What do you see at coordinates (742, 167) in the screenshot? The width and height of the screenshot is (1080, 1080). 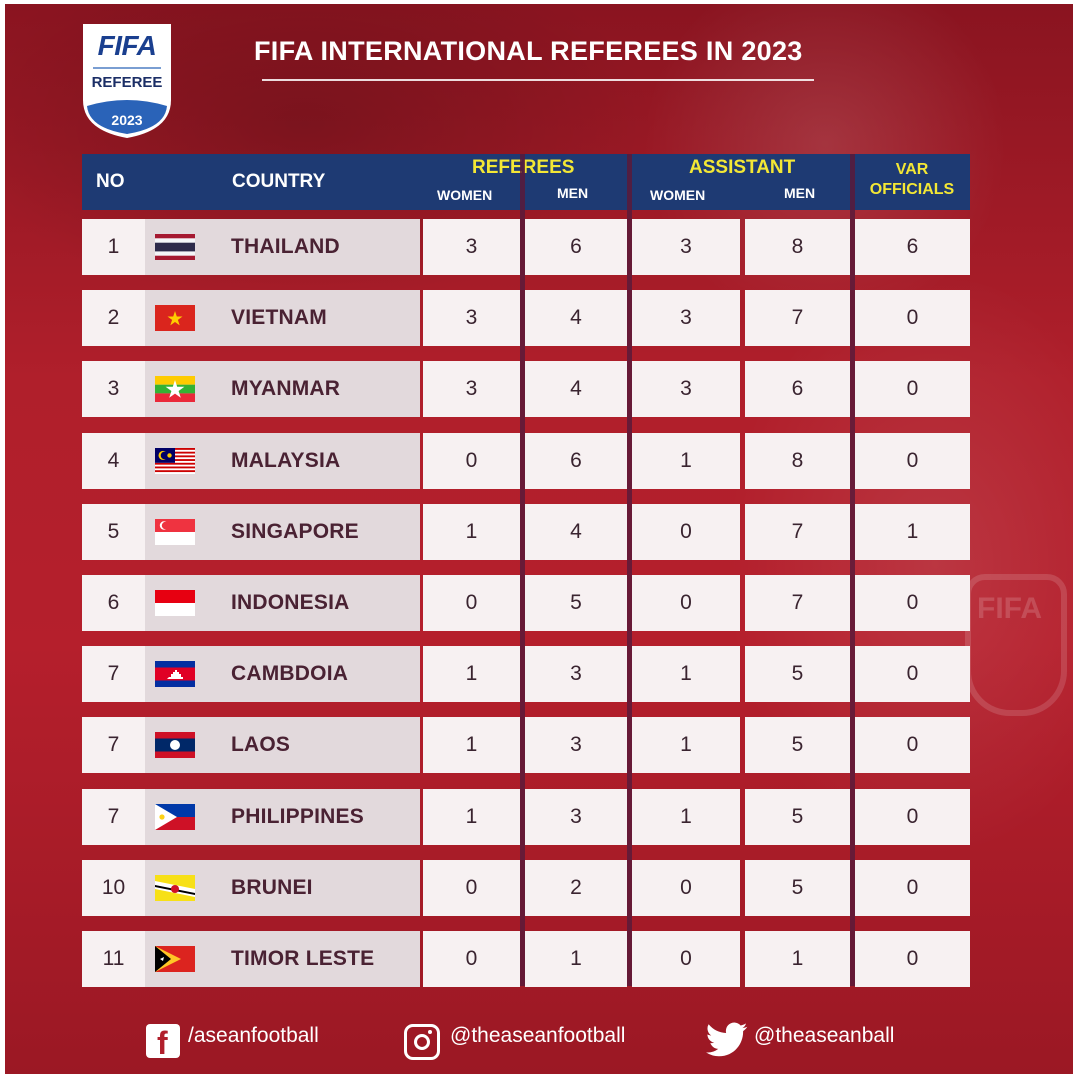 I see `header-assistant: ASSISTANT` at bounding box center [742, 167].